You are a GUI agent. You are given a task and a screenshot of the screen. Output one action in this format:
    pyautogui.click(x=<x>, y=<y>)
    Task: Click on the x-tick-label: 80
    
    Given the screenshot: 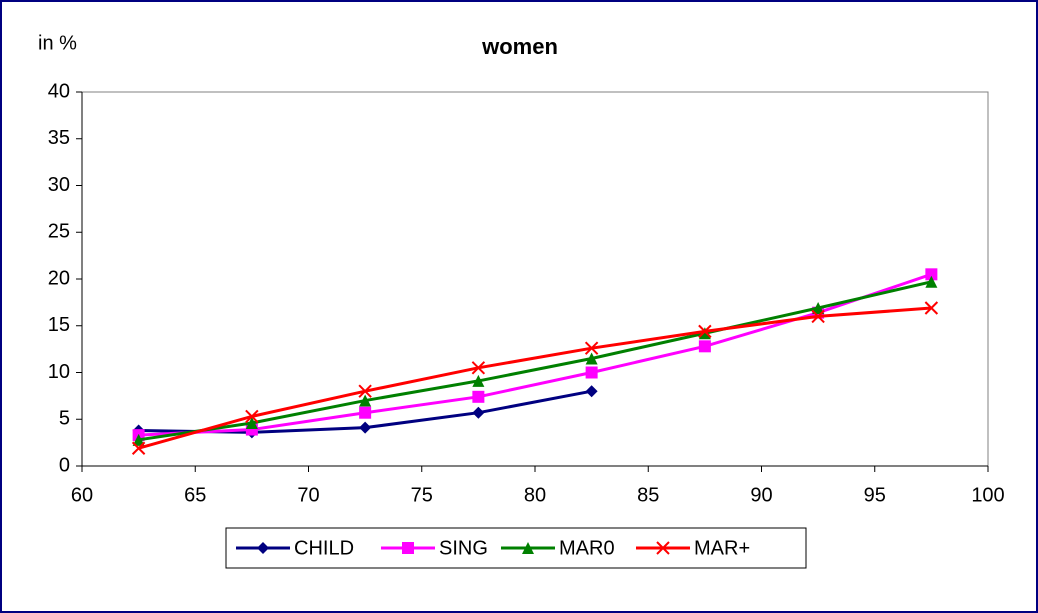 What is the action you would take?
    pyautogui.click(x=535, y=495)
    